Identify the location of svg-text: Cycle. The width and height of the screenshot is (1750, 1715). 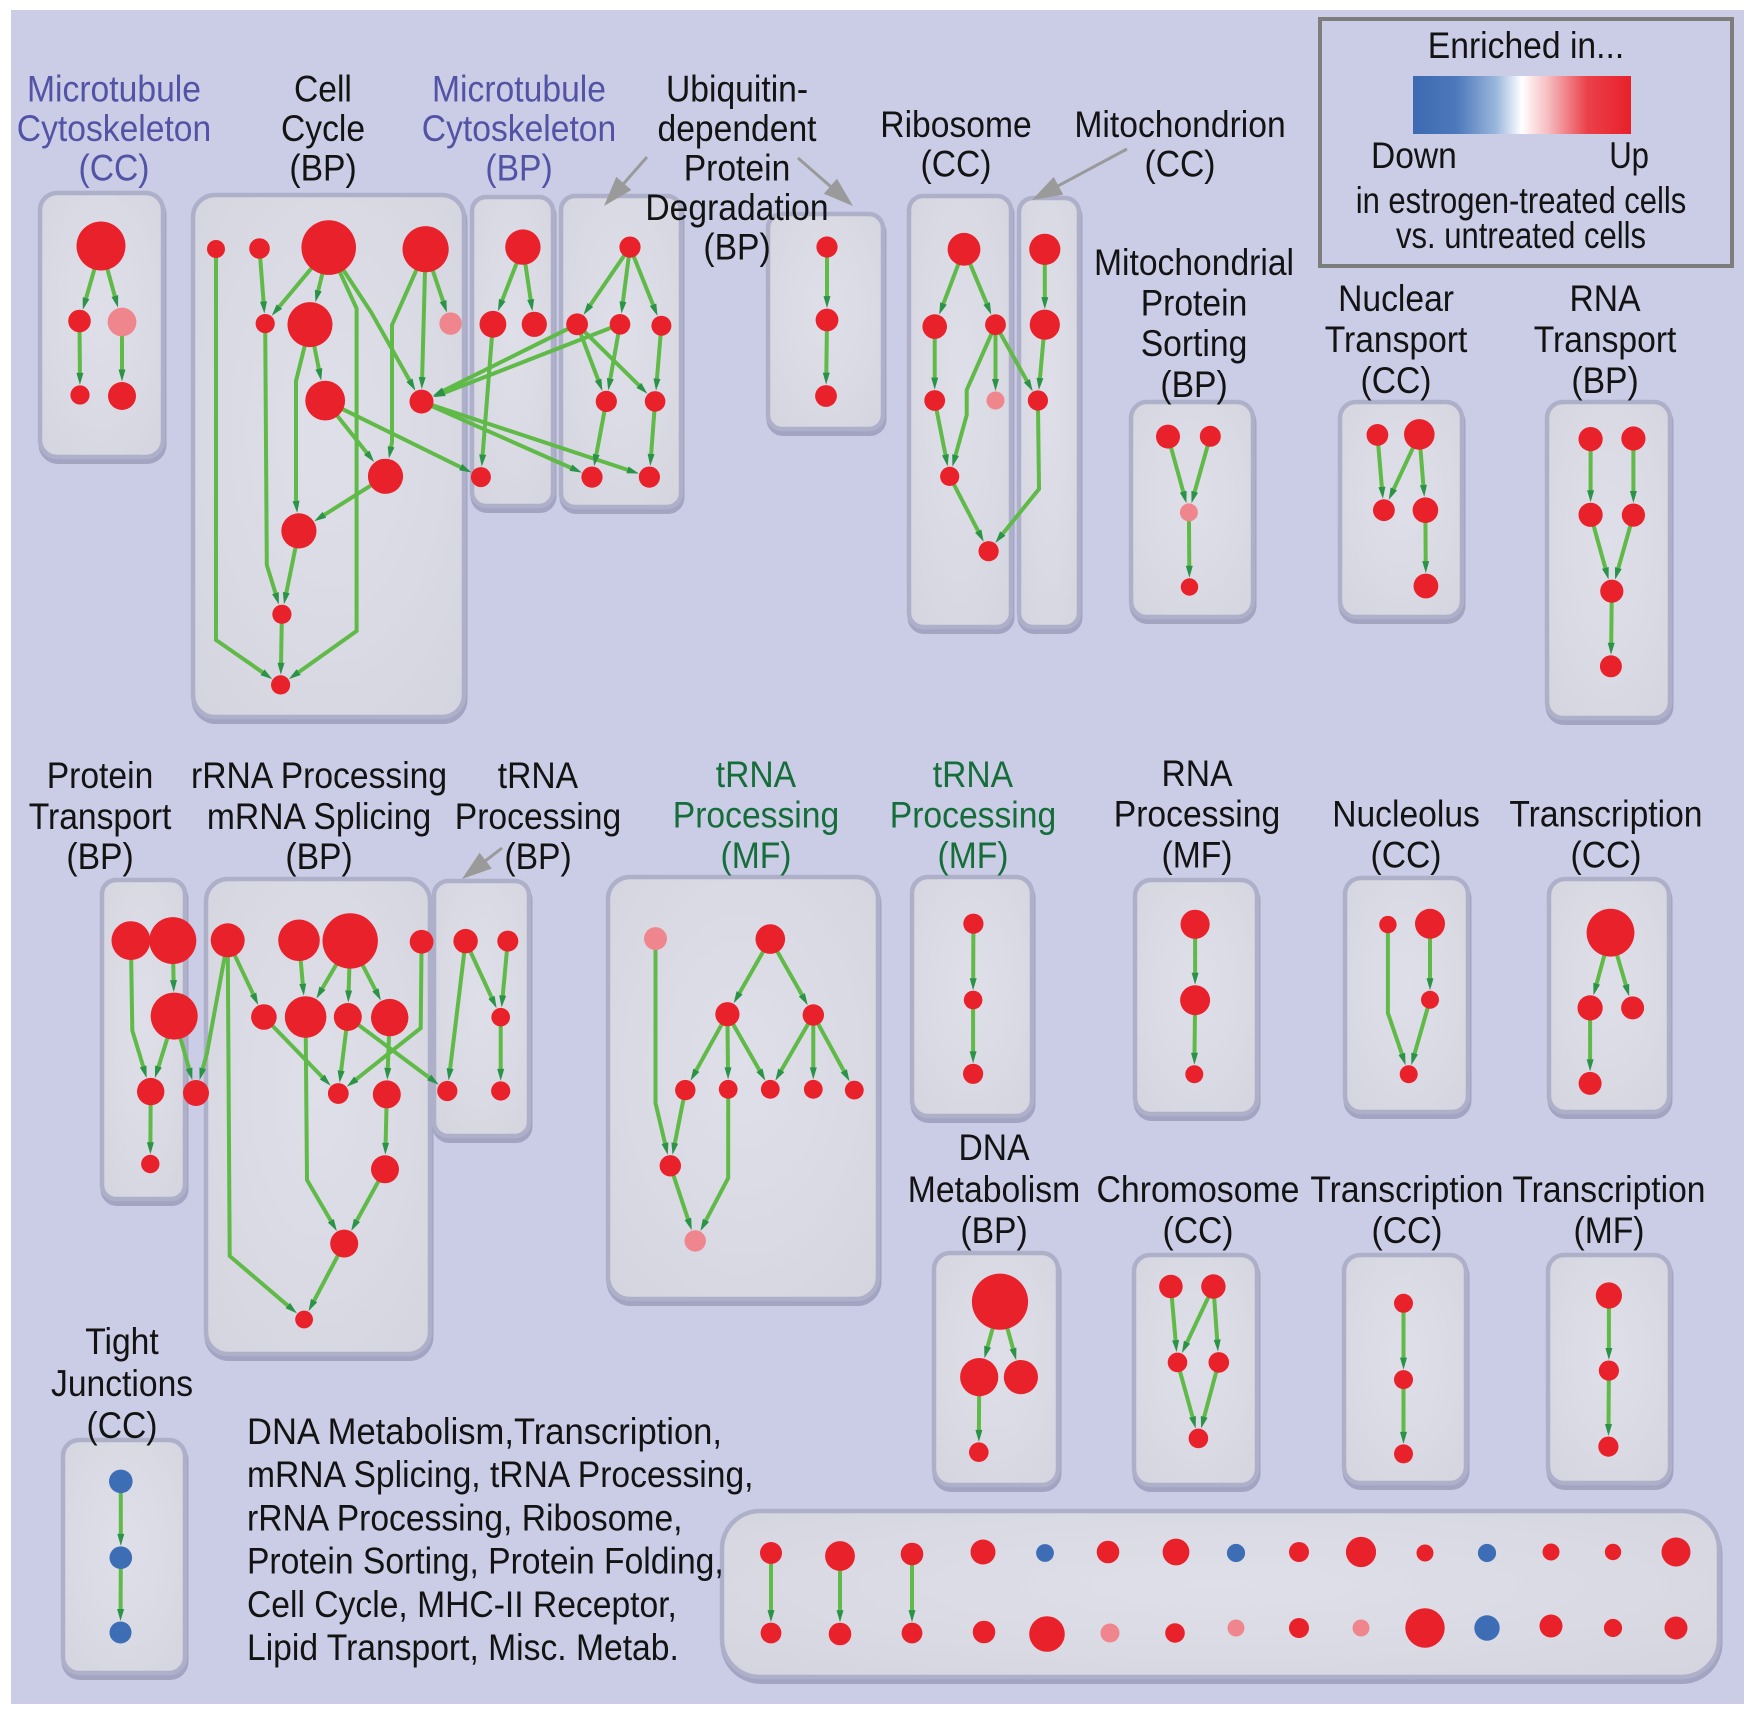
(323, 128).